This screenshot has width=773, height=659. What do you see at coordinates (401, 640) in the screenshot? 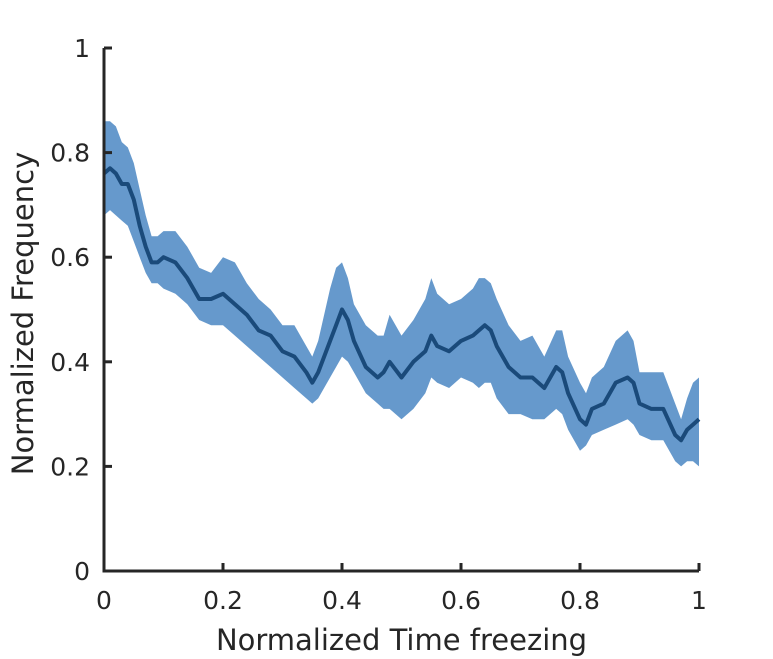
I see `x-axis-label: Normalized Time freezing` at bounding box center [401, 640].